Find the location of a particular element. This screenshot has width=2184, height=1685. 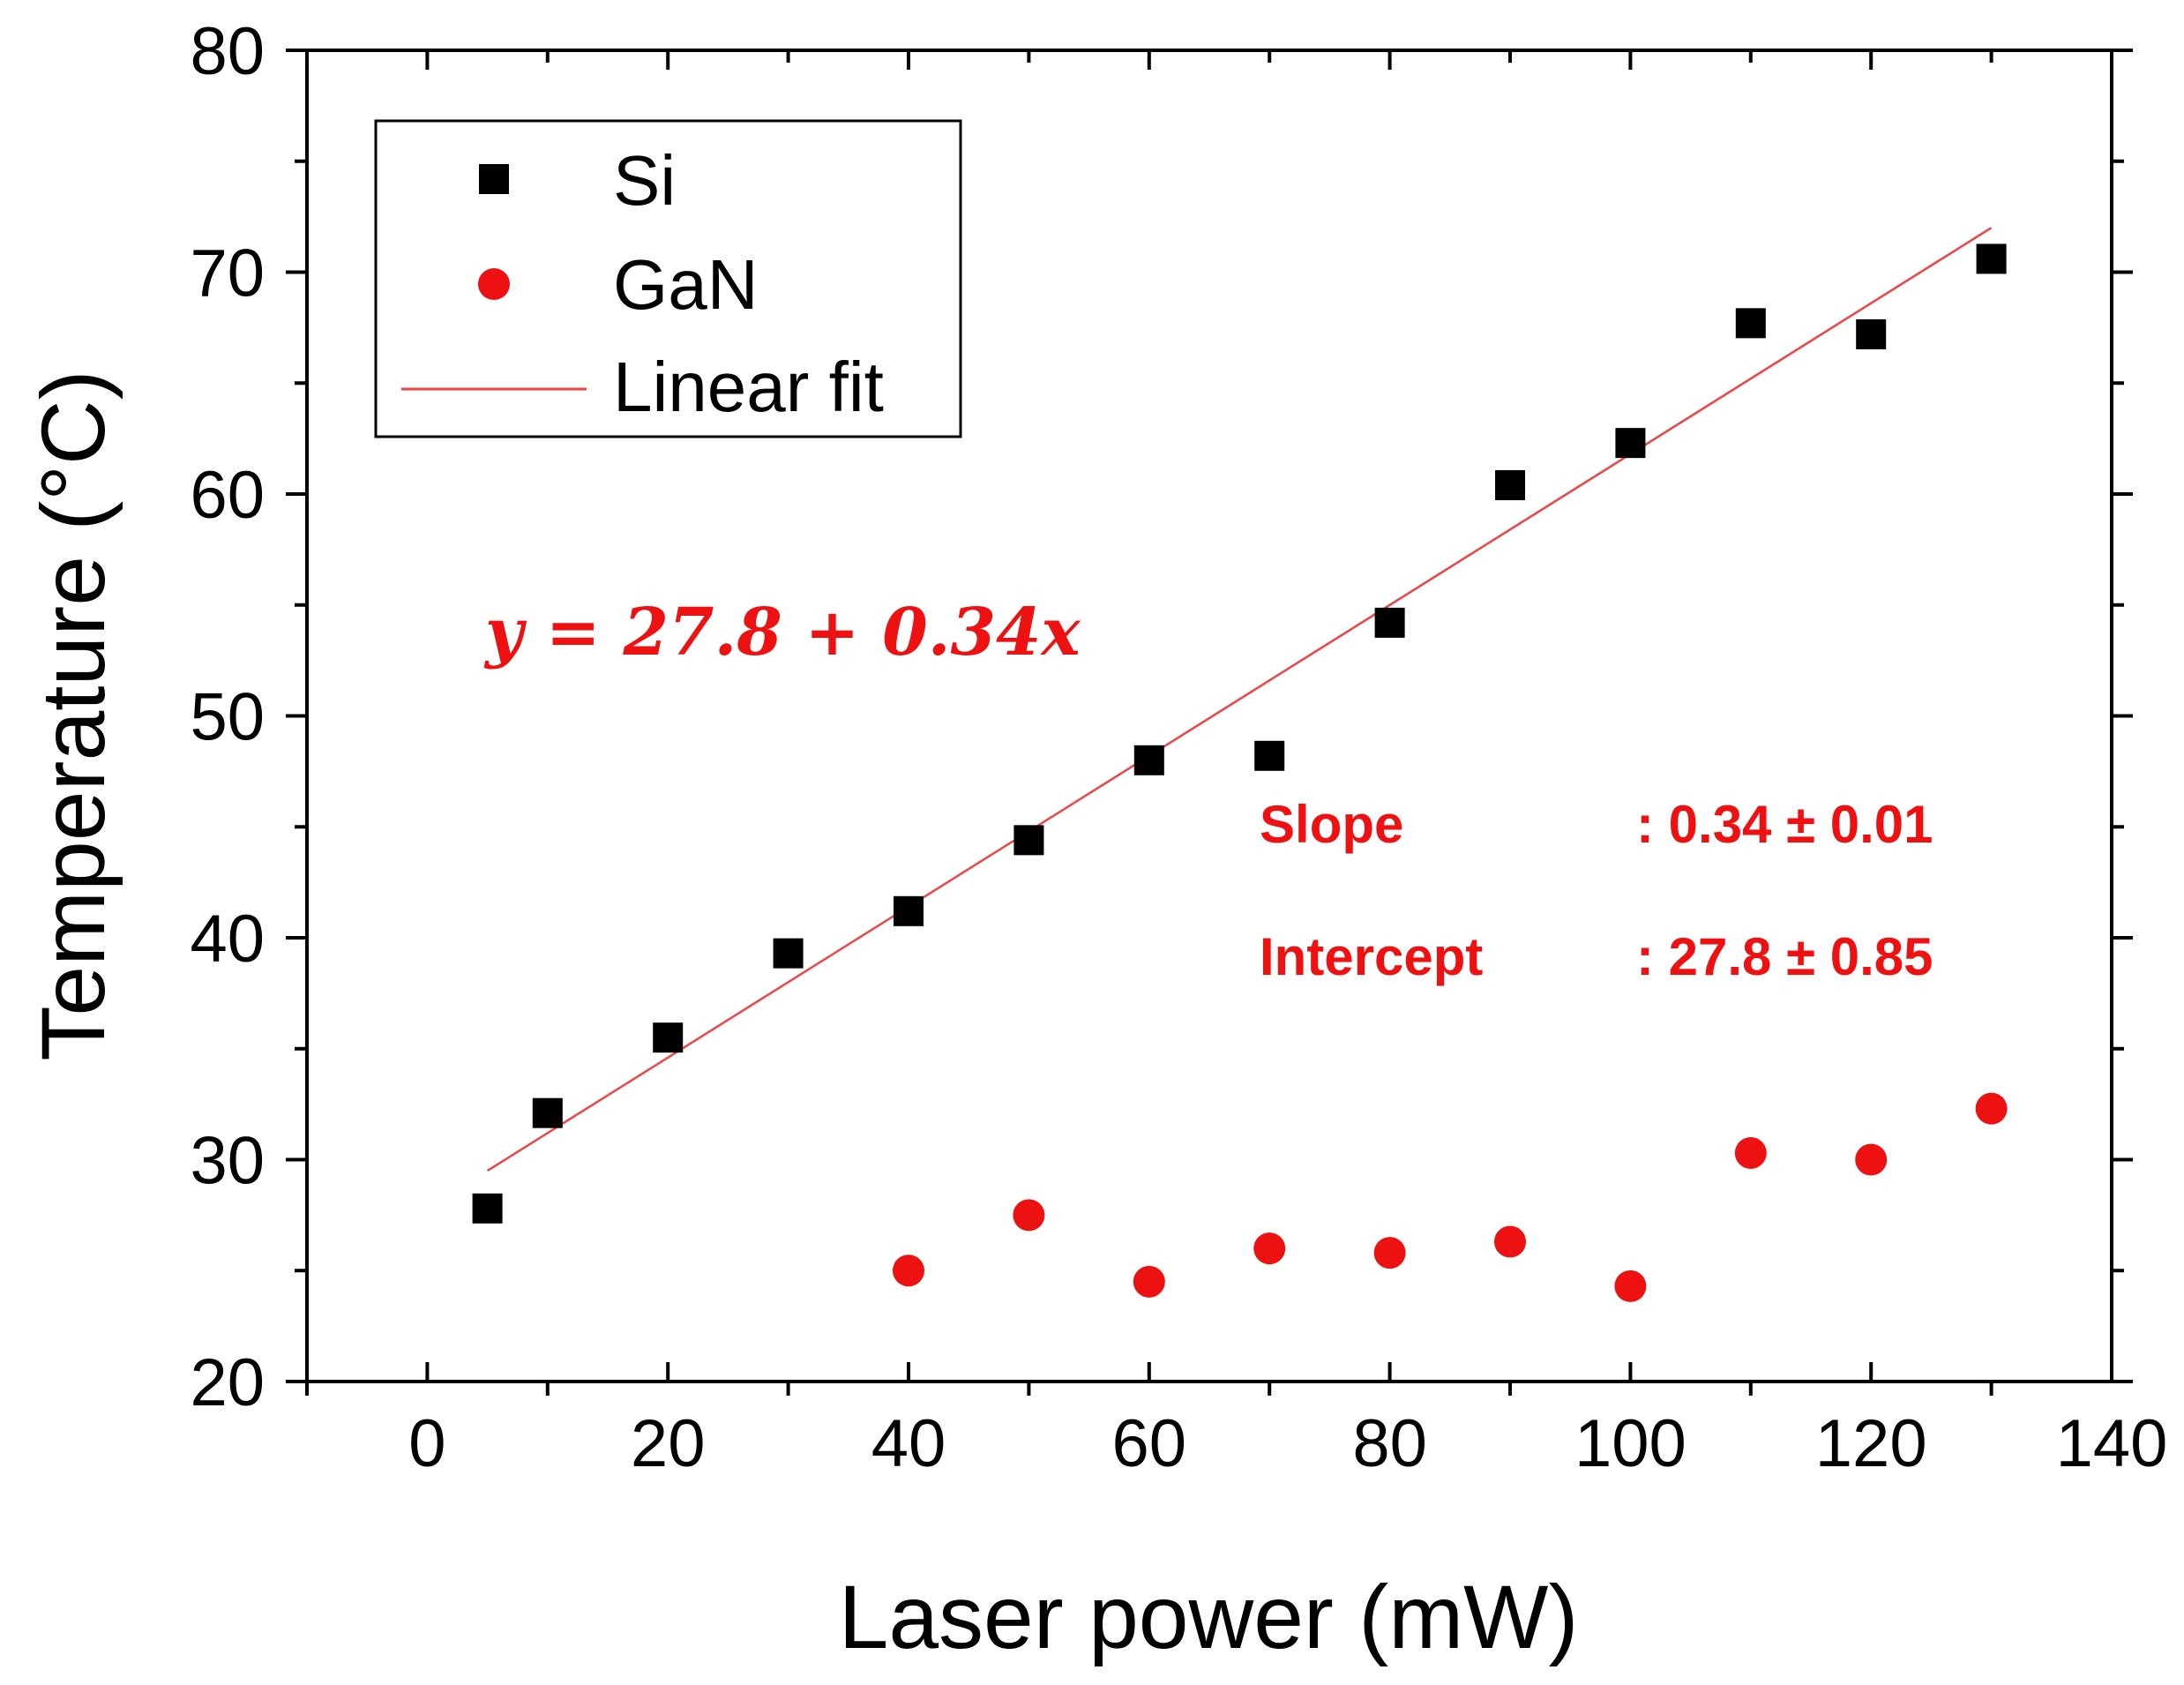

legend: Si GaN Linear fit is located at coordinates (668, 278).